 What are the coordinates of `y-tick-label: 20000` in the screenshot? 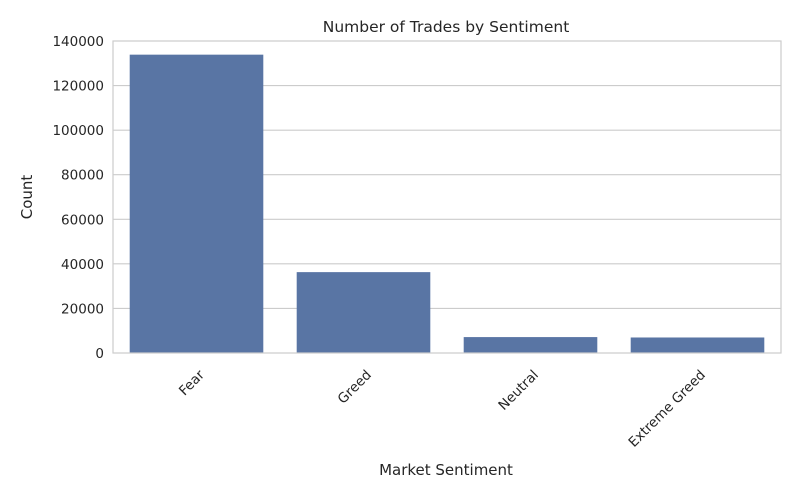 It's located at (82, 309).